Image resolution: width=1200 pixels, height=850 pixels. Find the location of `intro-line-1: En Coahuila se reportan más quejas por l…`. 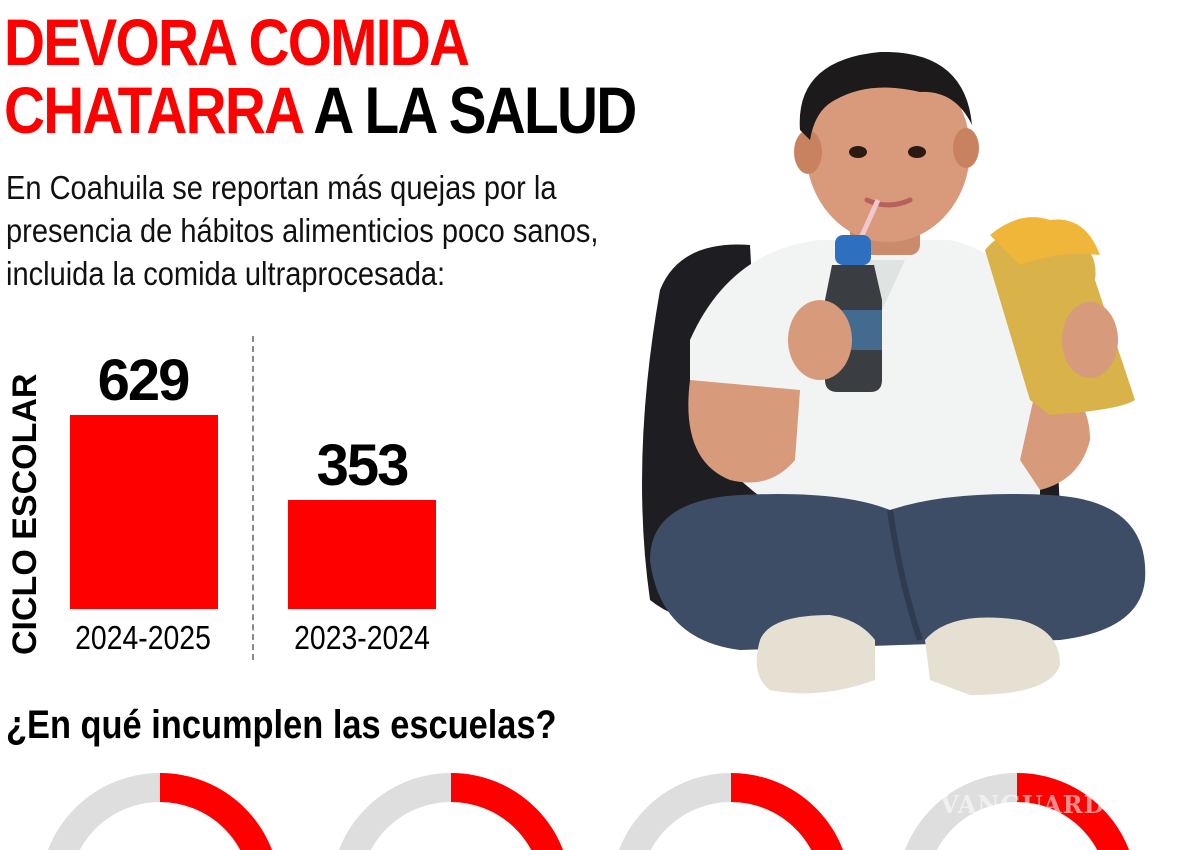

intro-line-1: En Coahuila se reportan más quejas por l… is located at coordinates (281, 187).